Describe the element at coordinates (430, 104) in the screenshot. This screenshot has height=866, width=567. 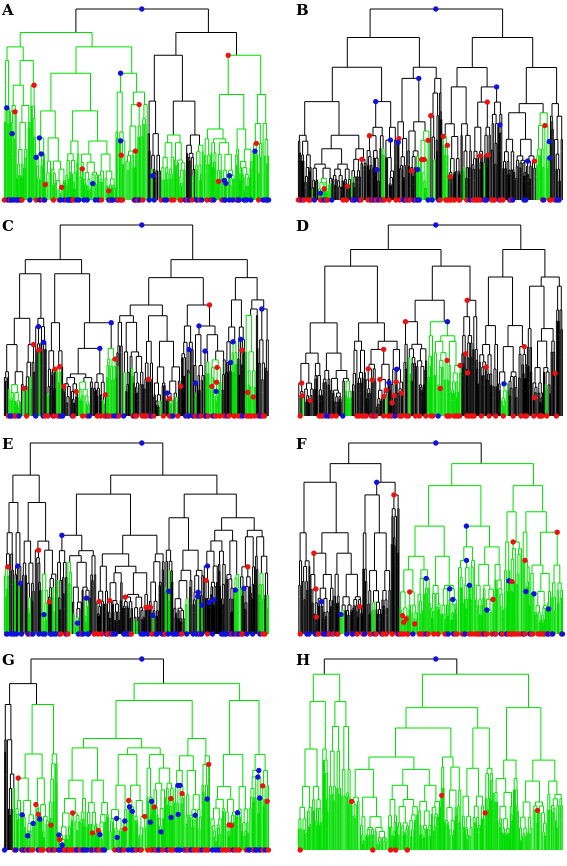
I see `dendrogram-B` at that location.